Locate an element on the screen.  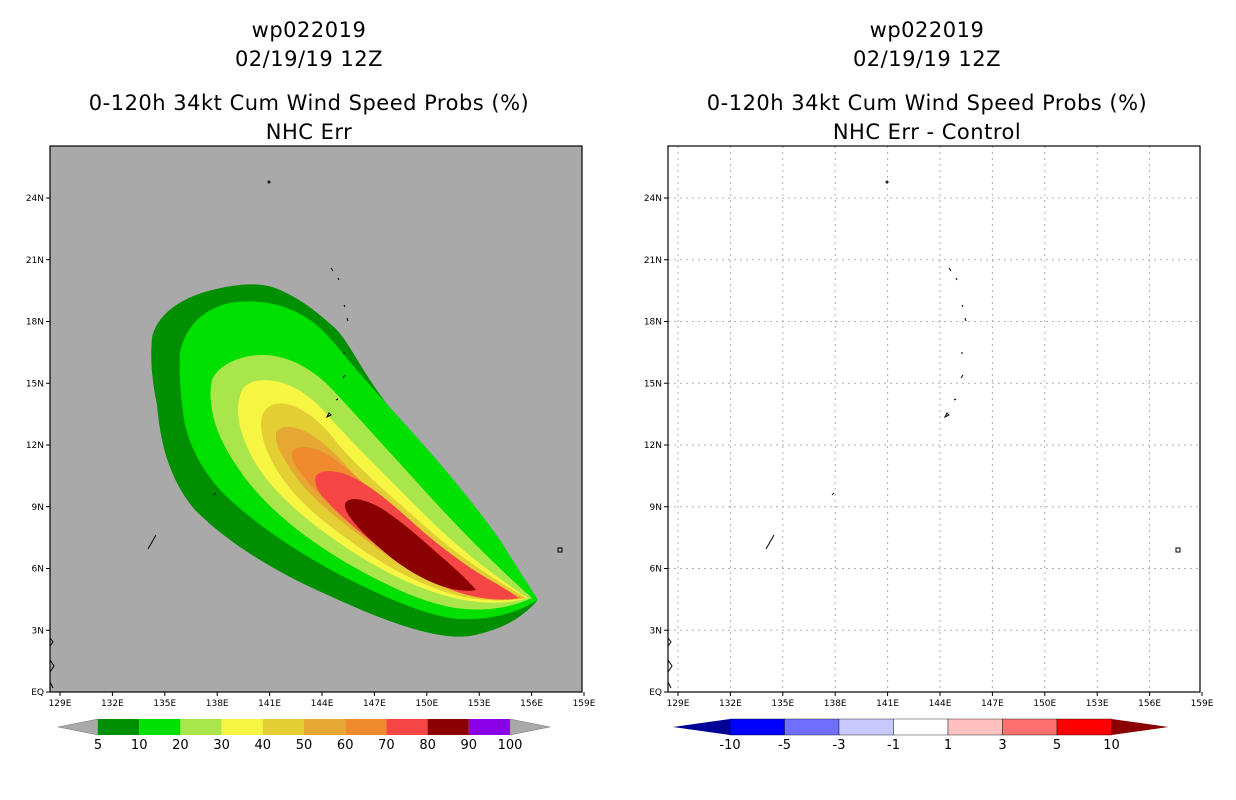
colorbar-label: -5 is located at coordinates (784, 745).